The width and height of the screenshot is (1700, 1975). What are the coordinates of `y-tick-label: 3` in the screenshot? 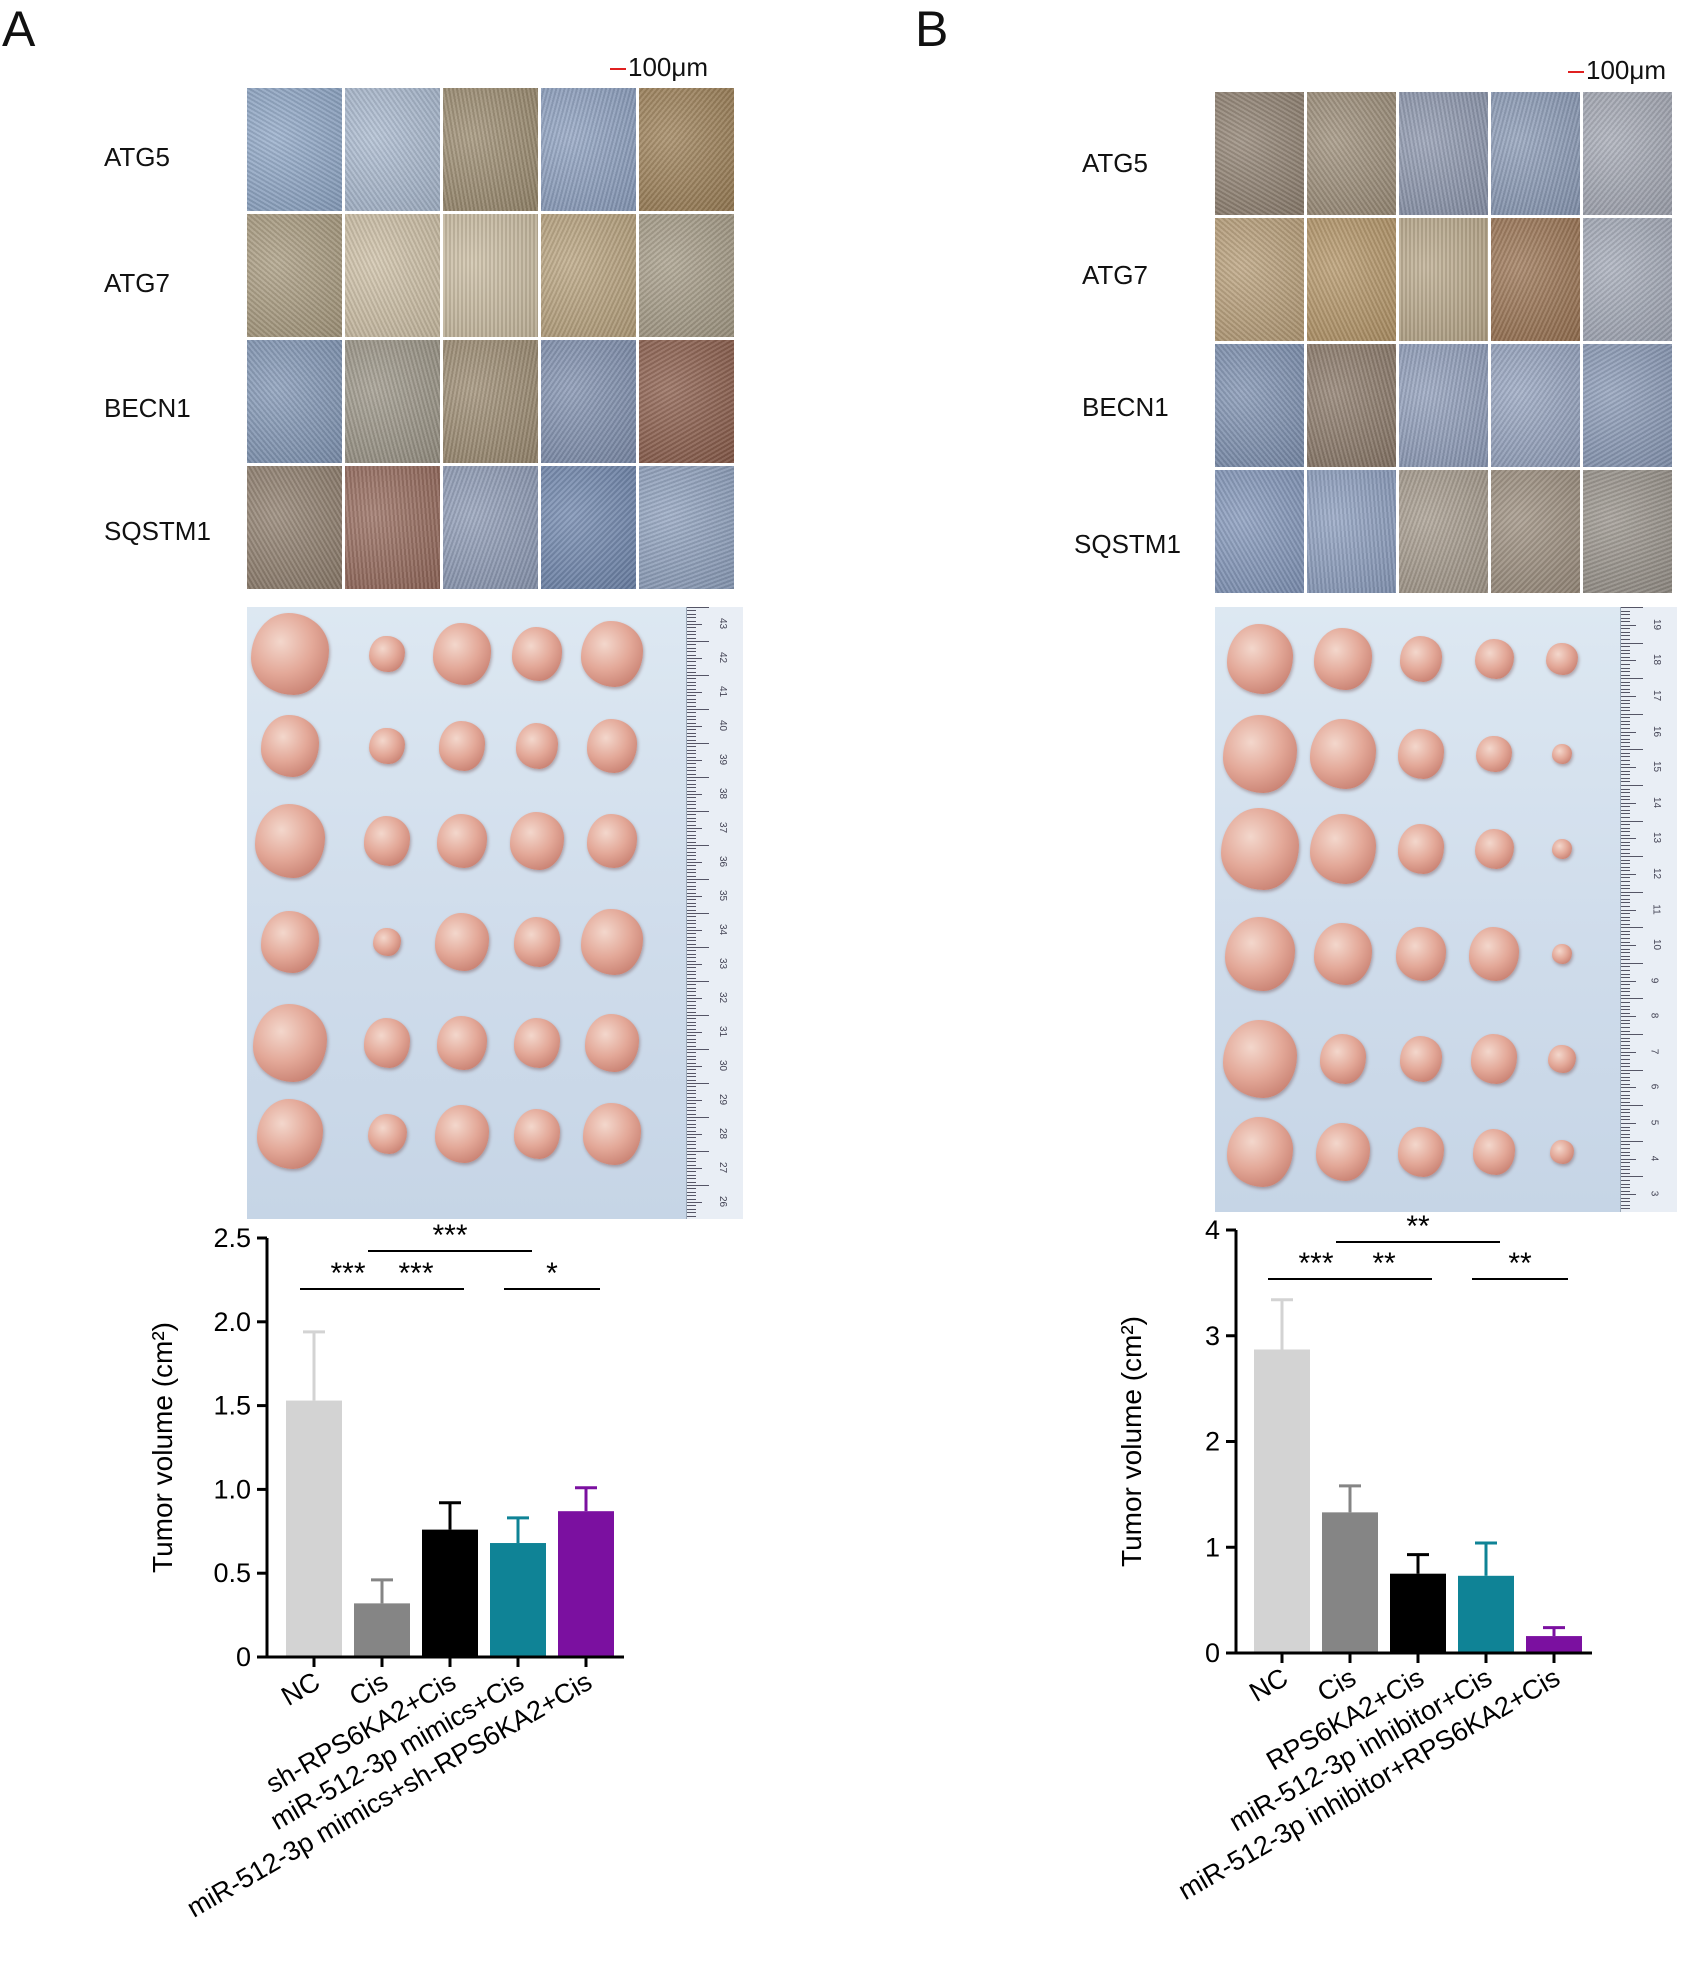 It's located at (1212, 1336).